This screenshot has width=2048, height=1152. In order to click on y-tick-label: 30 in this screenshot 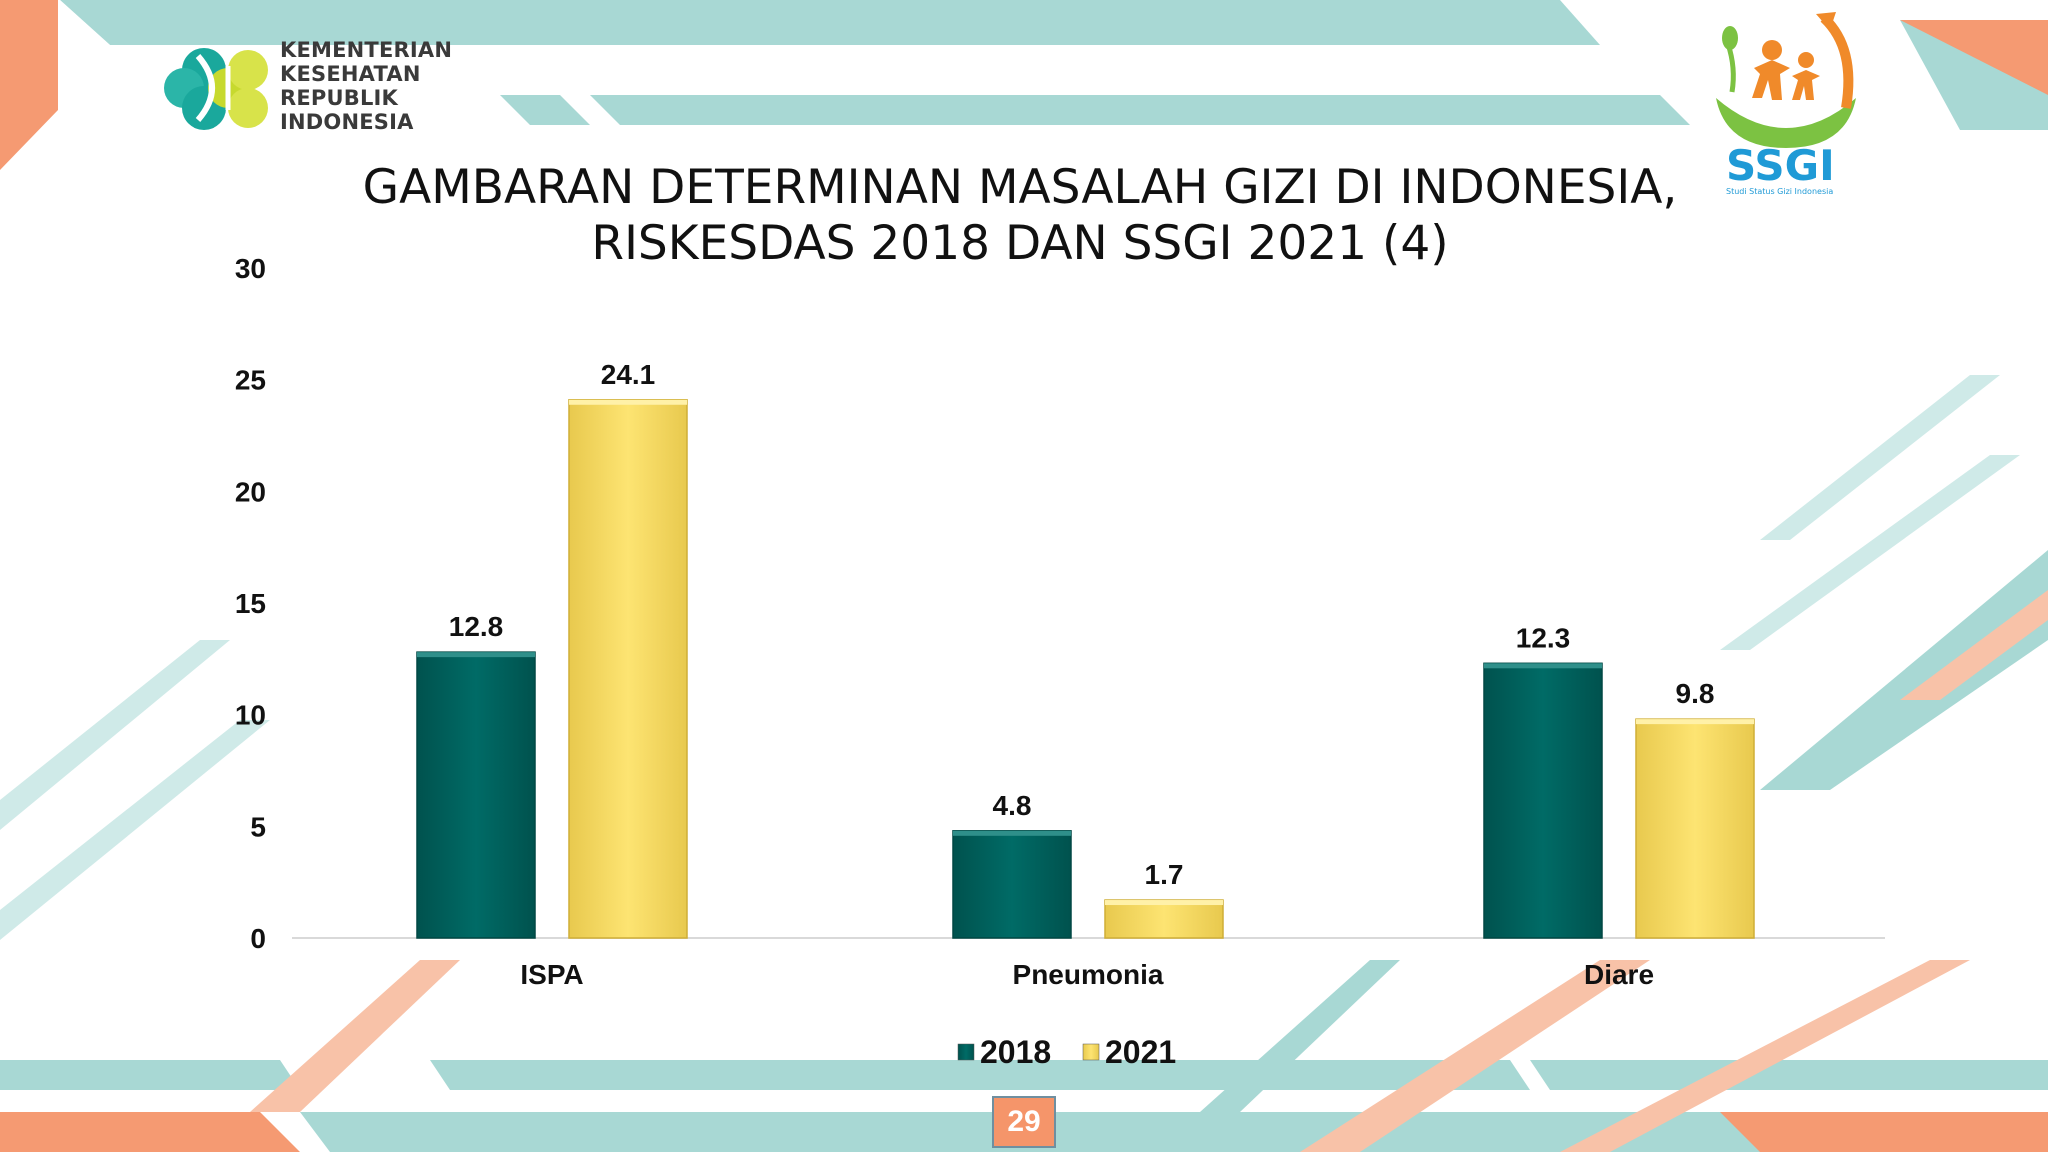, I will do `click(250, 268)`.